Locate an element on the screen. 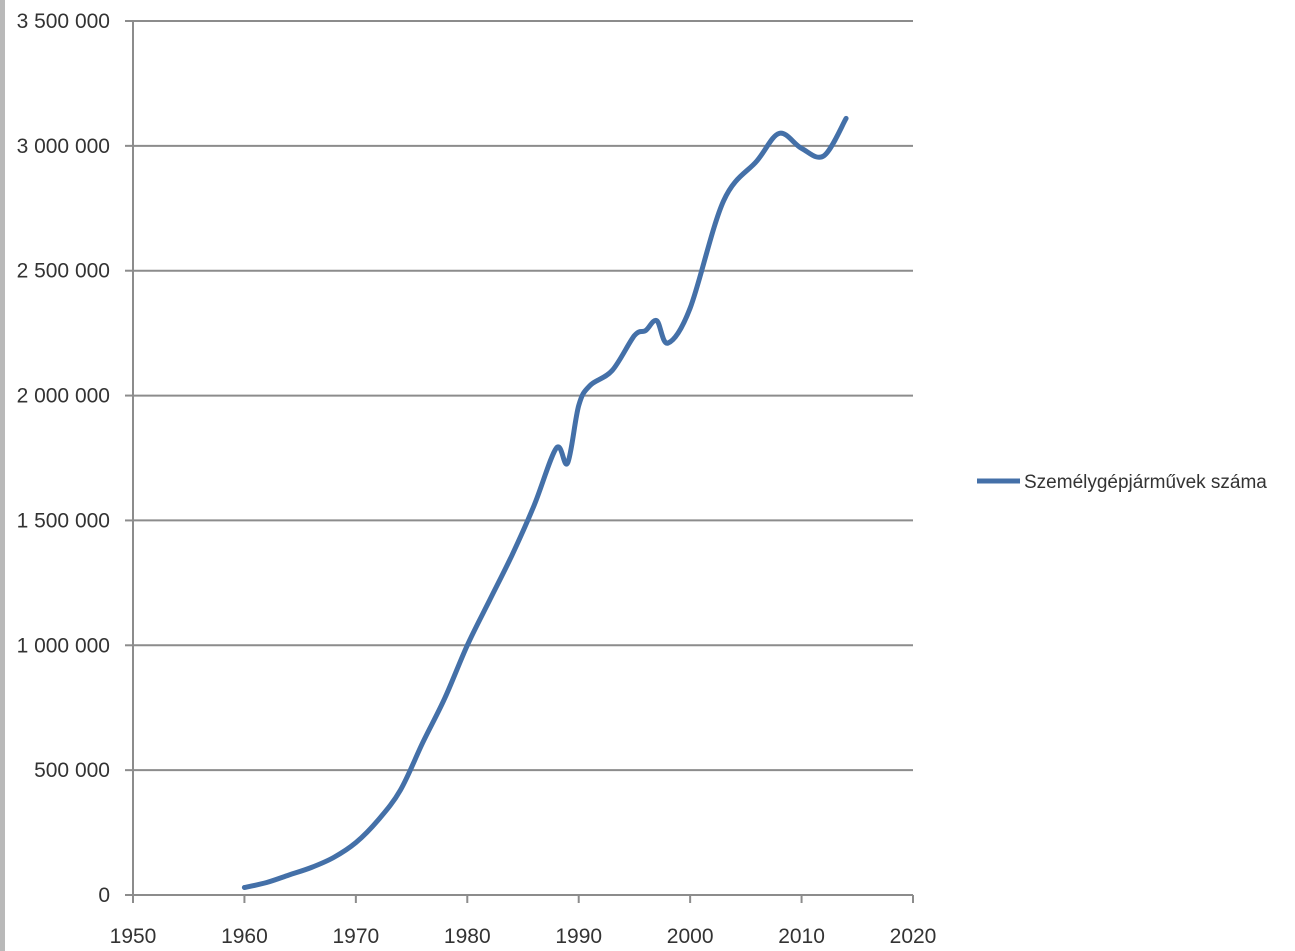 The height and width of the screenshot is (951, 1295). x-tick-label: 1990 is located at coordinates (578, 936).